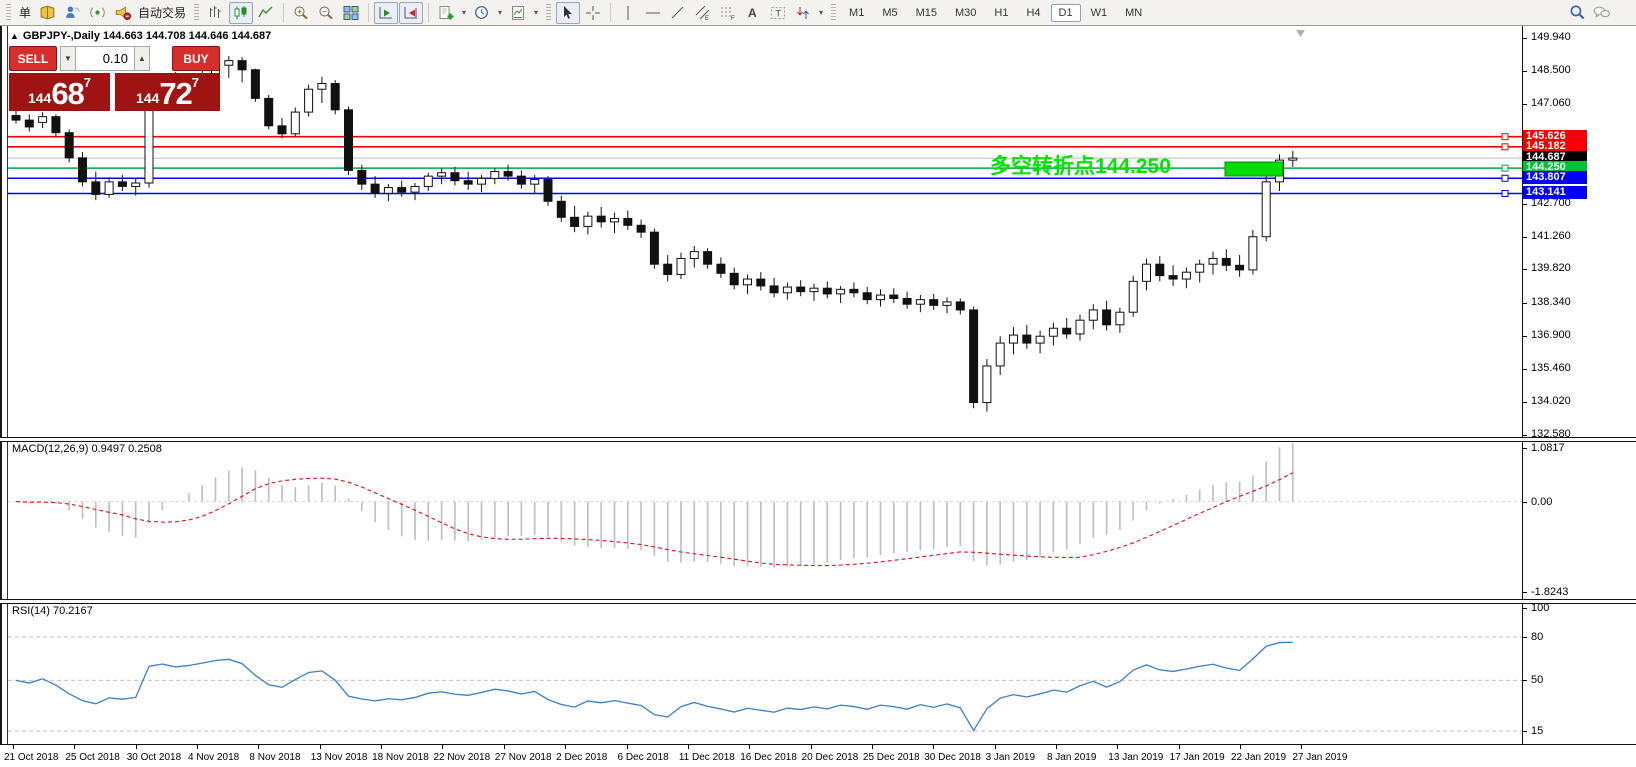 The height and width of the screenshot is (767, 1636). Describe the element at coordinates (818, 744) in the screenshot. I see `date-axis-border` at that location.